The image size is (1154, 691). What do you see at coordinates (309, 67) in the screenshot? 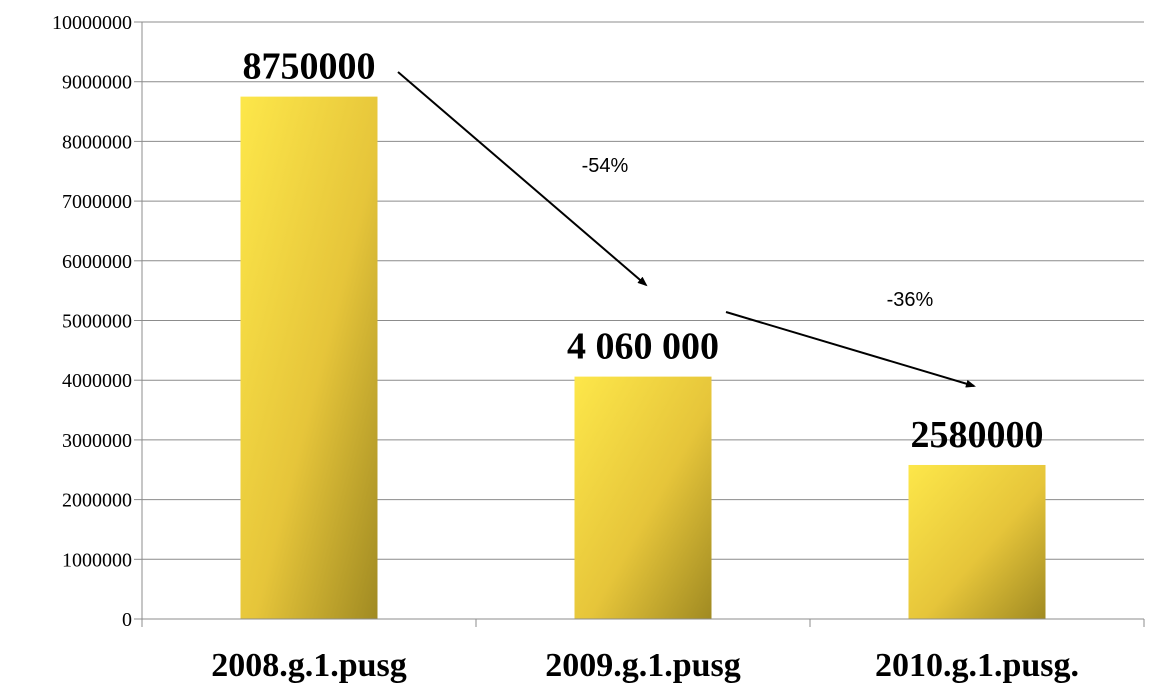
I see `data-label: 8750000` at bounding box center [309, 67].